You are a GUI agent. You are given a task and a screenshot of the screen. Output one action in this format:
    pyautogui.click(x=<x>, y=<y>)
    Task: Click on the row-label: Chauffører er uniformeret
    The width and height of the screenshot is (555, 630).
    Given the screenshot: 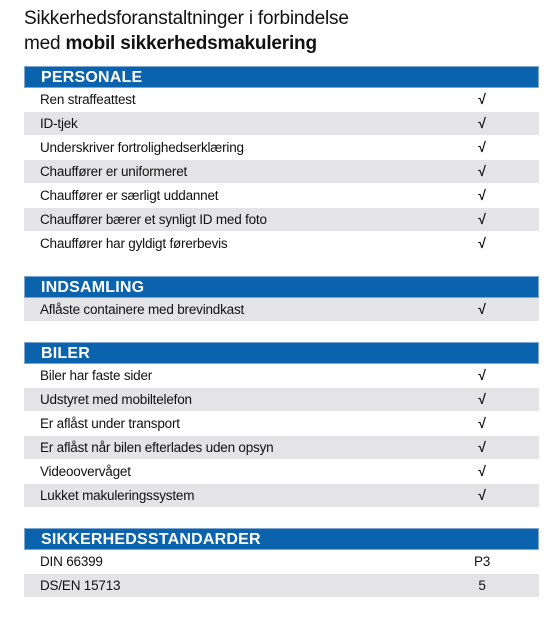 What is the action you would take?
    pyautogui.click(x=114, y=171)
    